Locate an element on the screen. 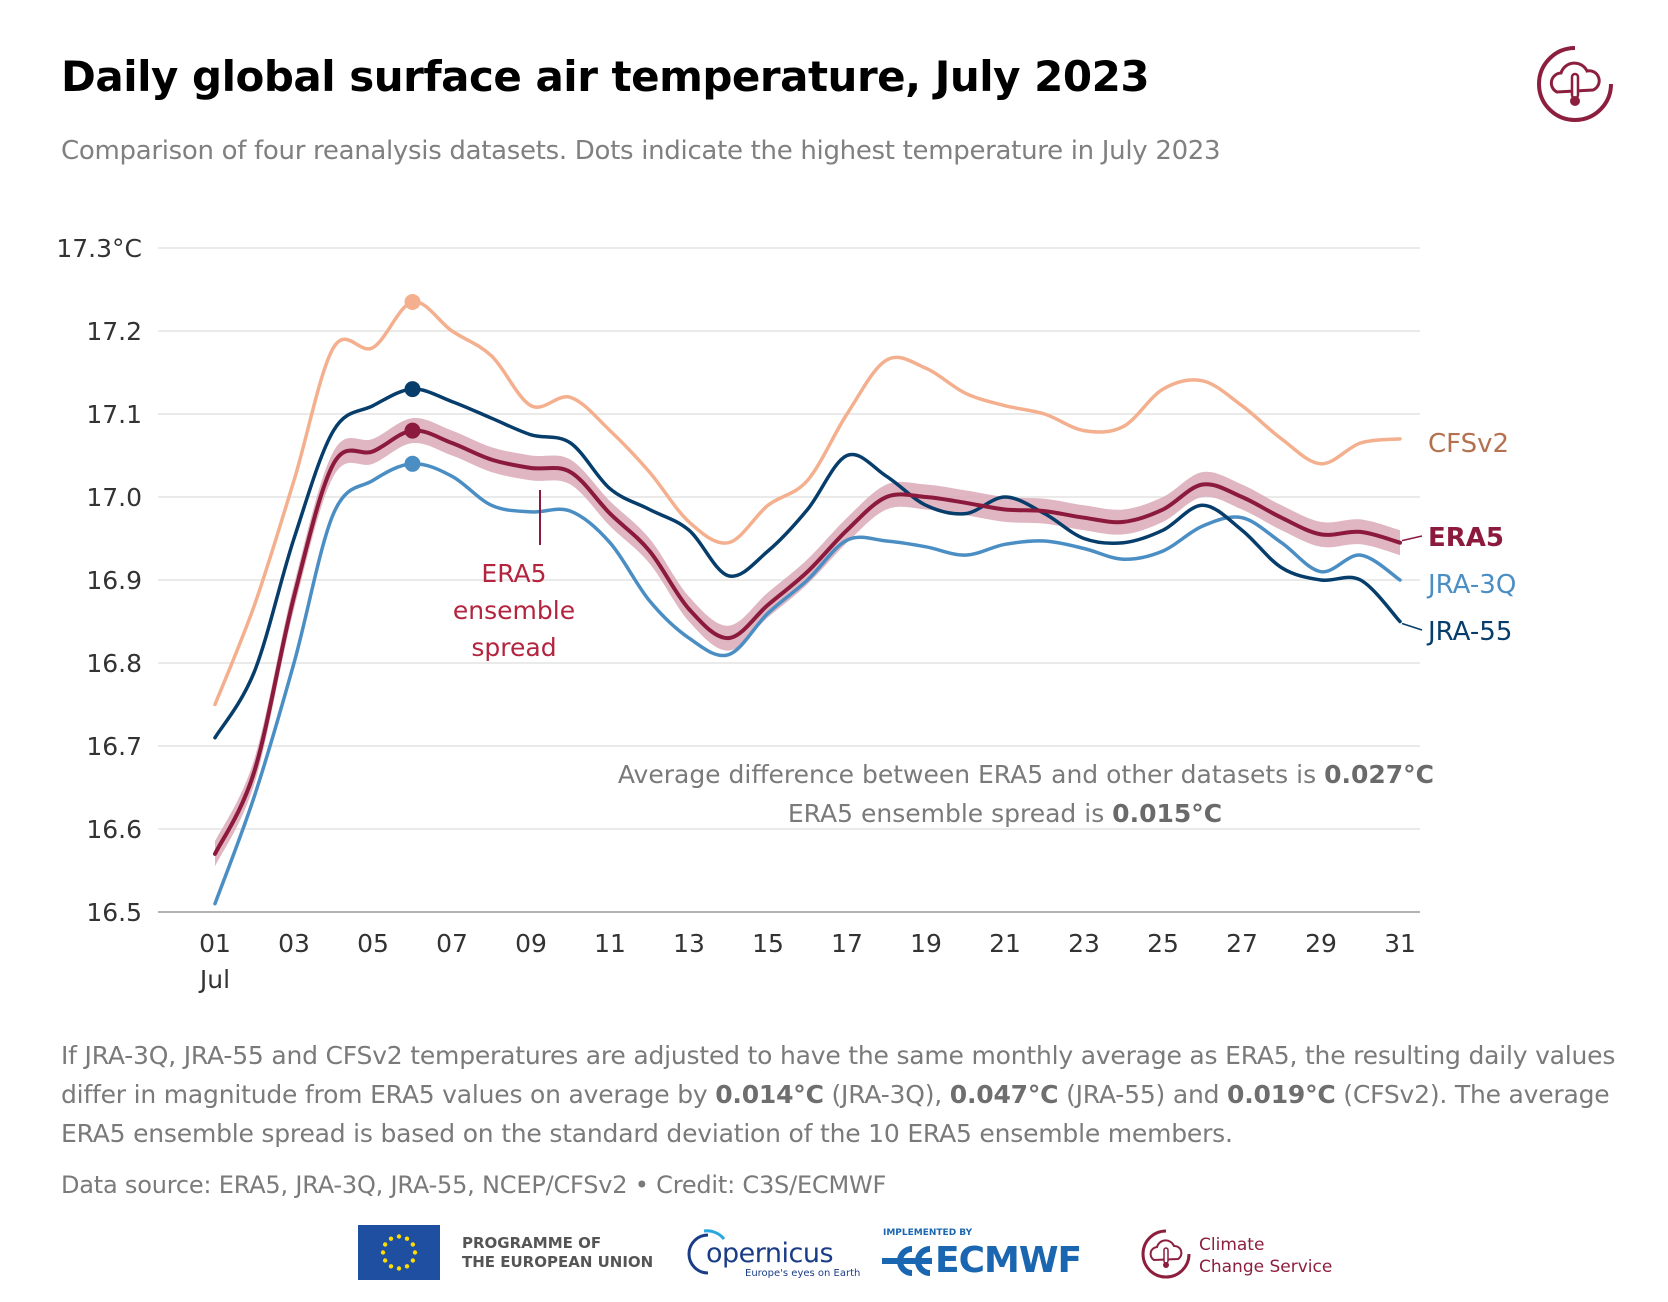 The width and height of the screenshot is (1668, 1302). x-tick-label: 27 is located at coordinates (1242, 943).